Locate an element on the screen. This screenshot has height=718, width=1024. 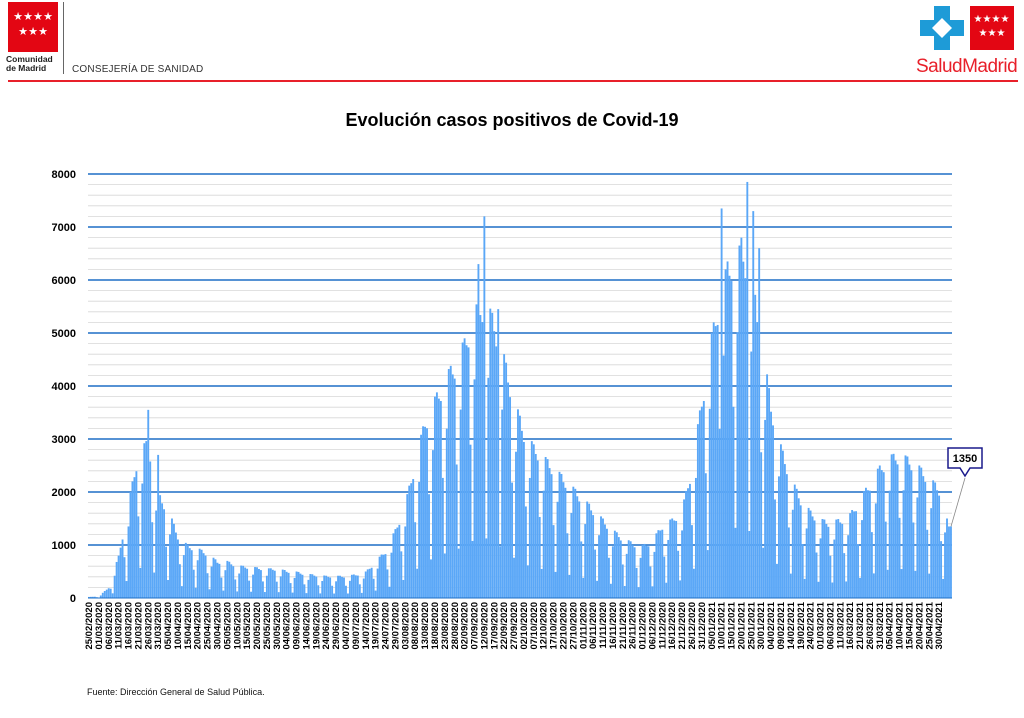
x-tick-label: 04/02/2021 is located at coordinates (771, 625).